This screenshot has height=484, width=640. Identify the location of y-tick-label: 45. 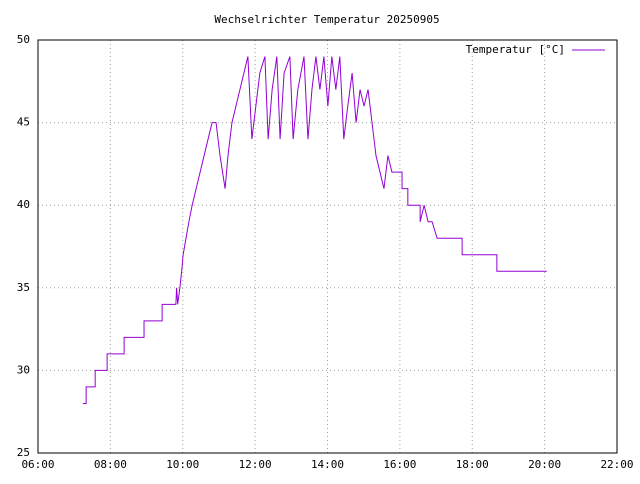
(23, 122).